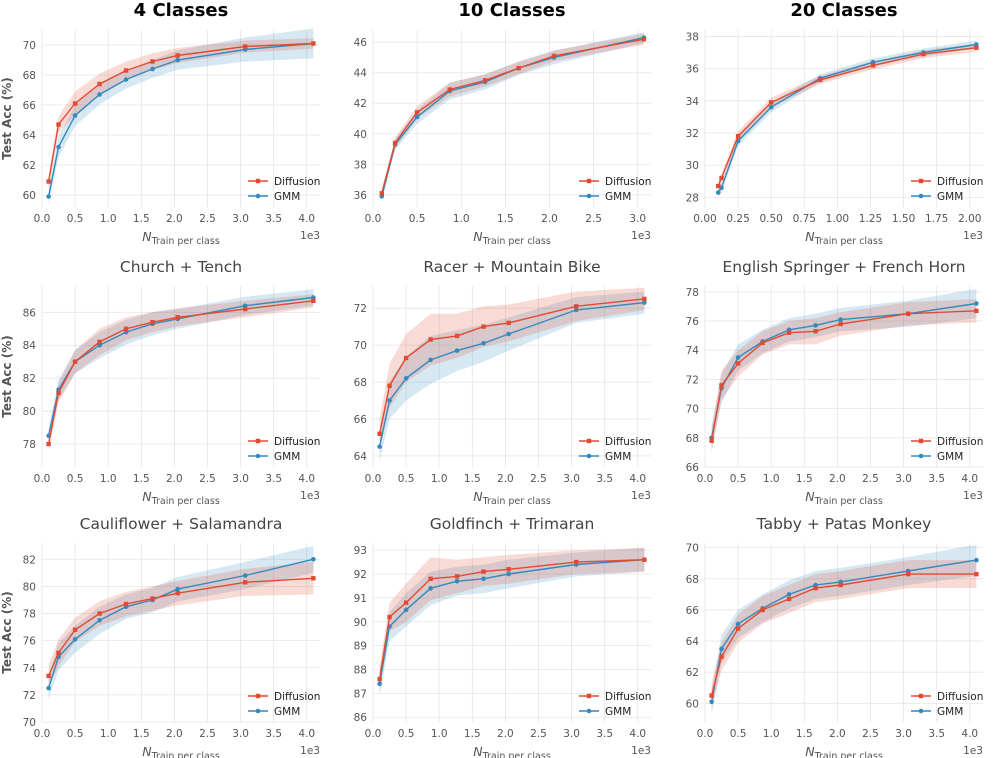 The height and width of the screenshot is (758, 996). I want to click on y-tick-label: 70, so click(29, 46).